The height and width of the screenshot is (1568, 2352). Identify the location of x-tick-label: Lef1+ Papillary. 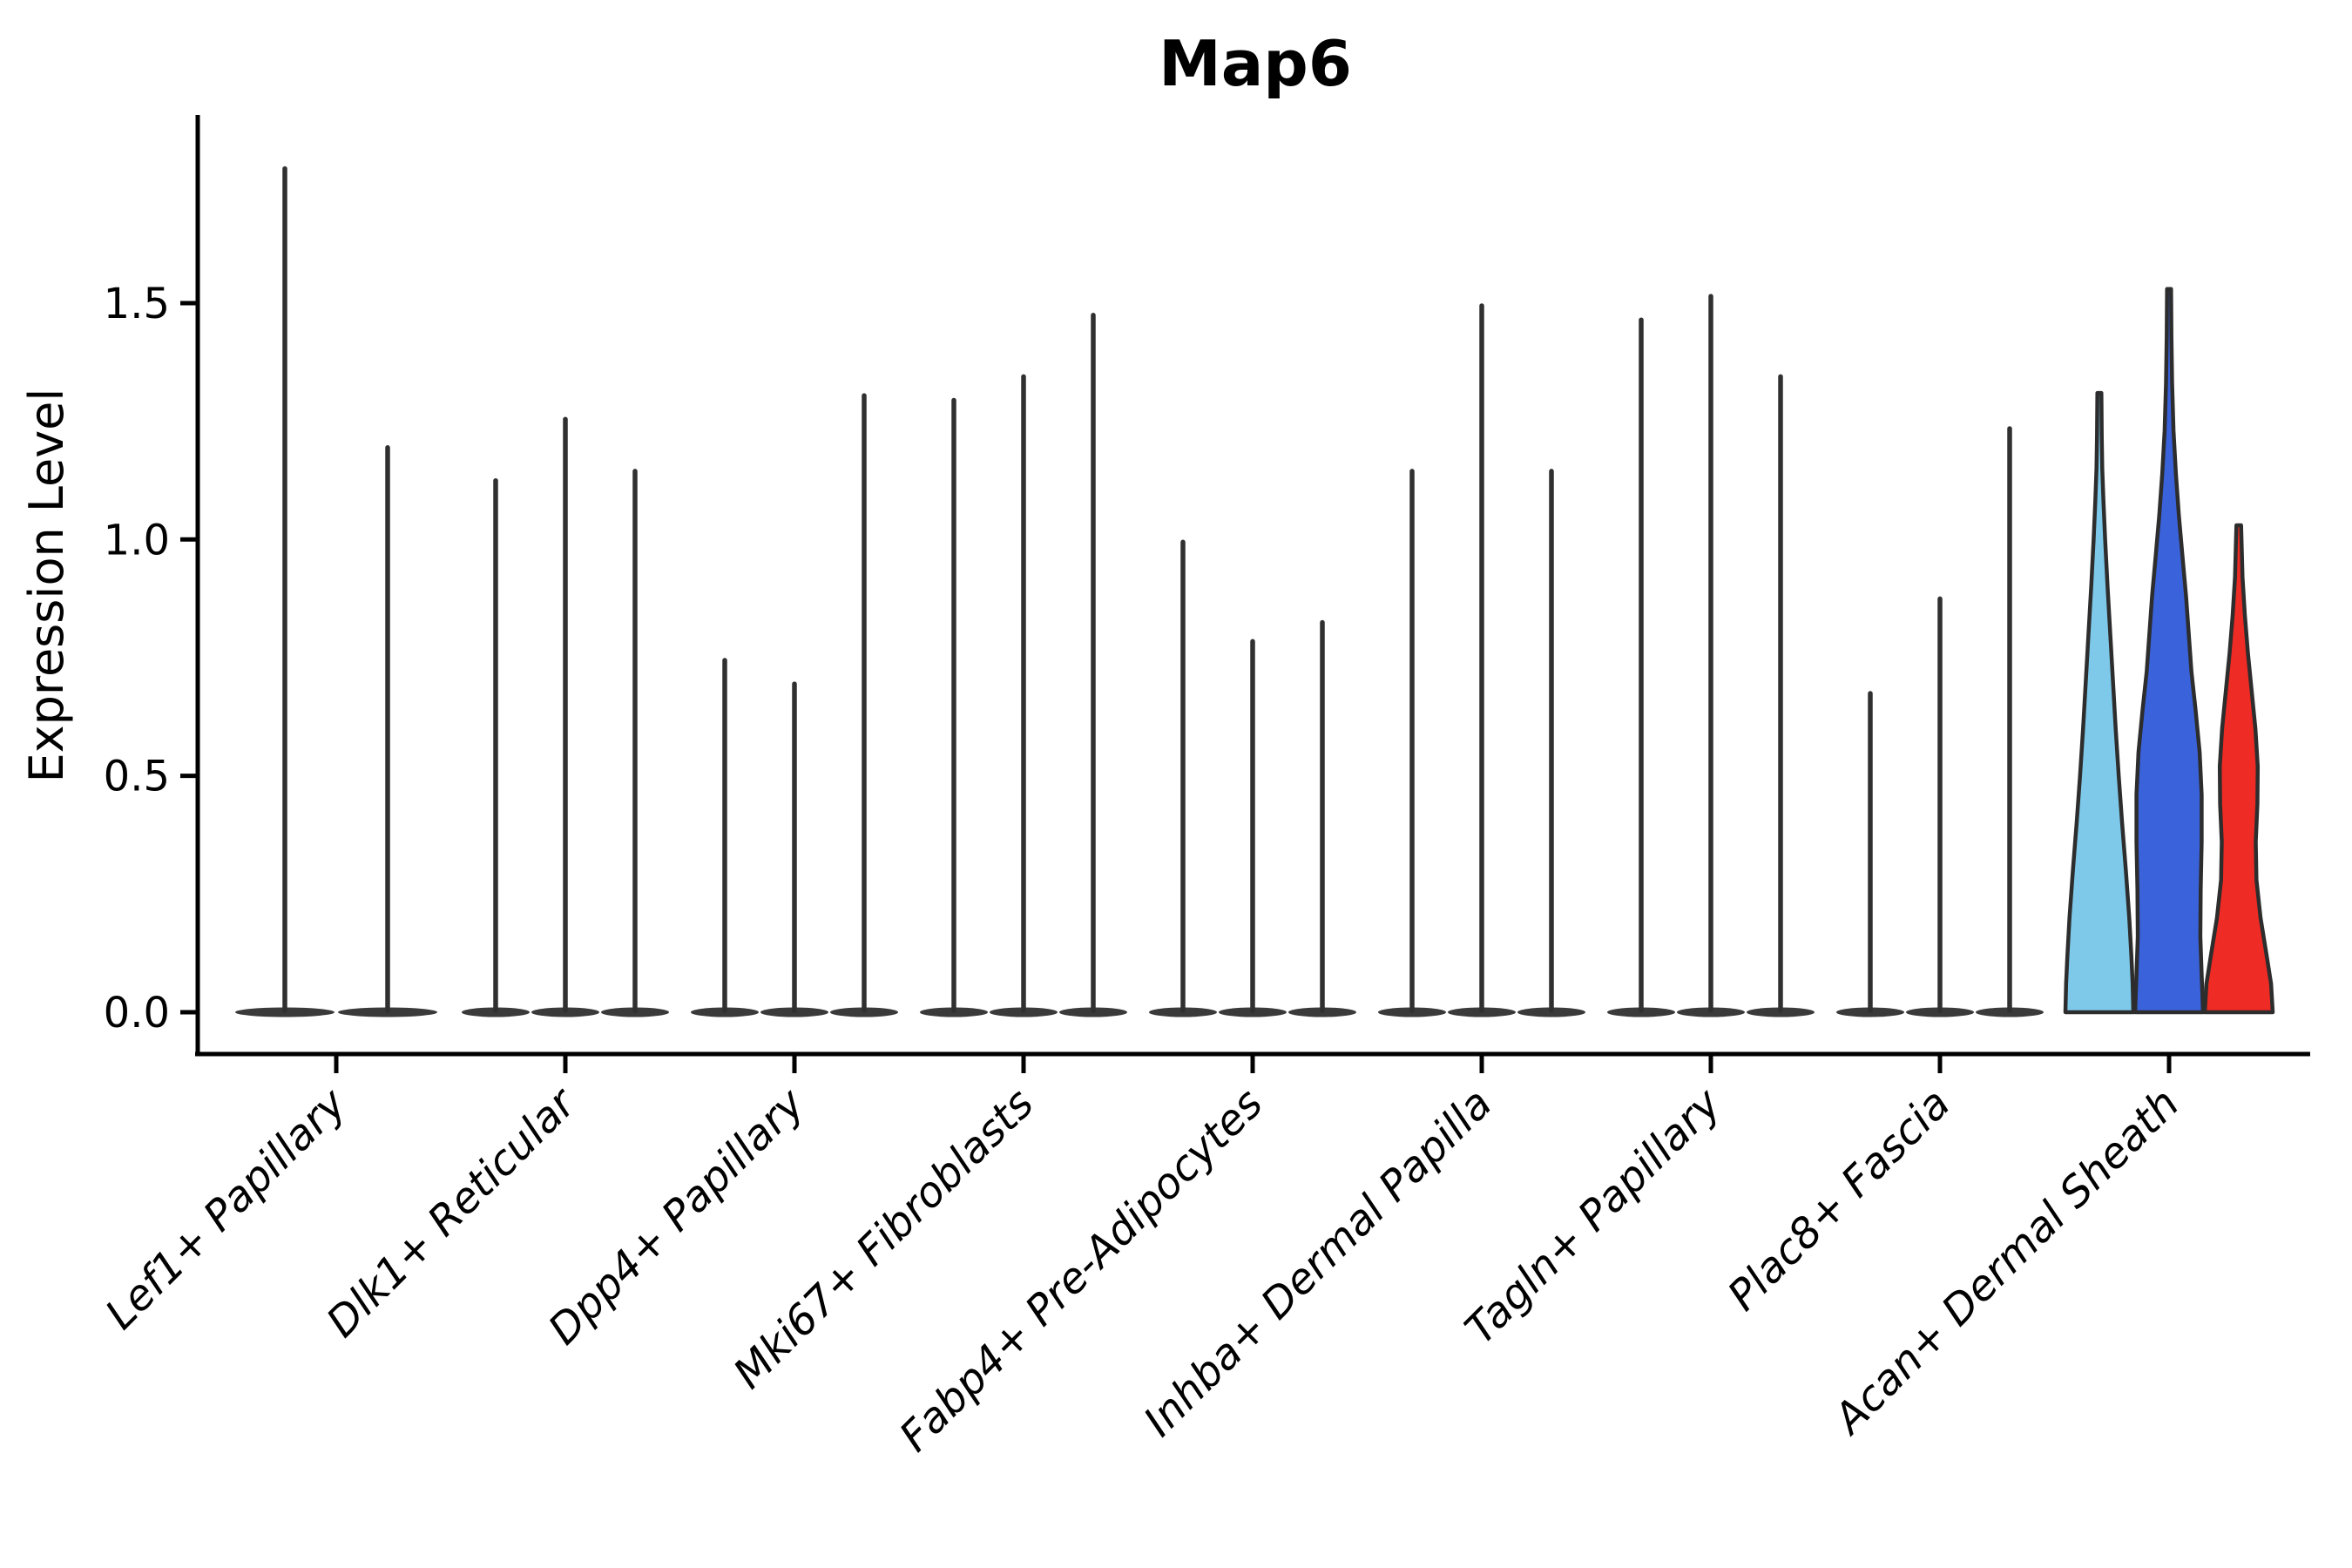
(226, 1208).